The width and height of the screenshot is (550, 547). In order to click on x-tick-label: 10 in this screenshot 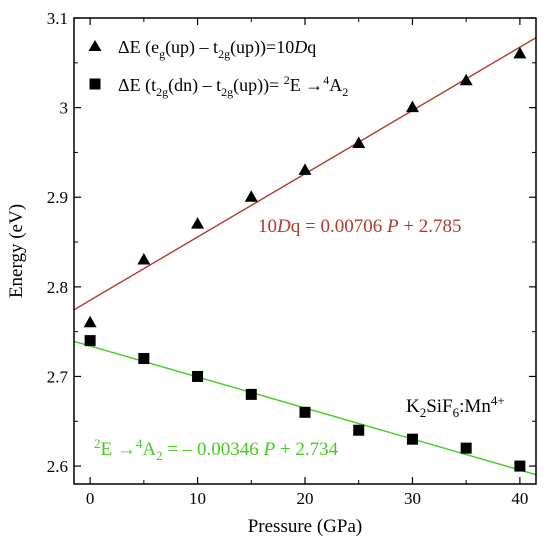, I will do `click(197, 498)`.